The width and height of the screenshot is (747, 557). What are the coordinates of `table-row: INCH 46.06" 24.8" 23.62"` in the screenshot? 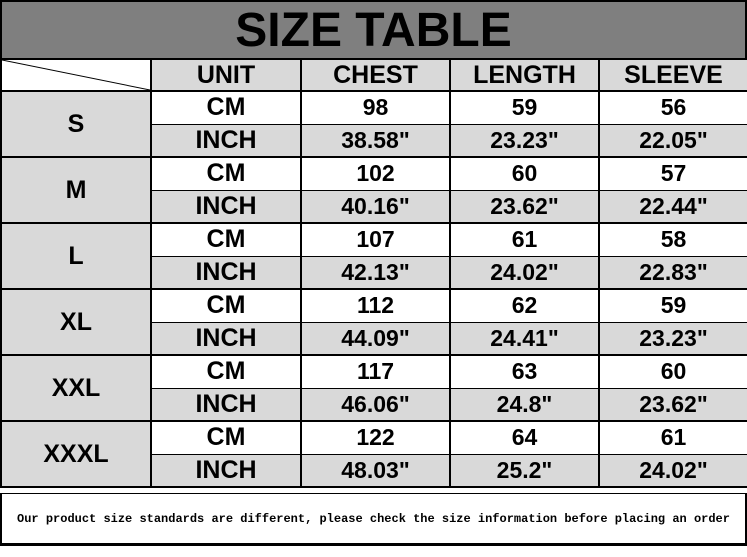 It's located at (374, 404).